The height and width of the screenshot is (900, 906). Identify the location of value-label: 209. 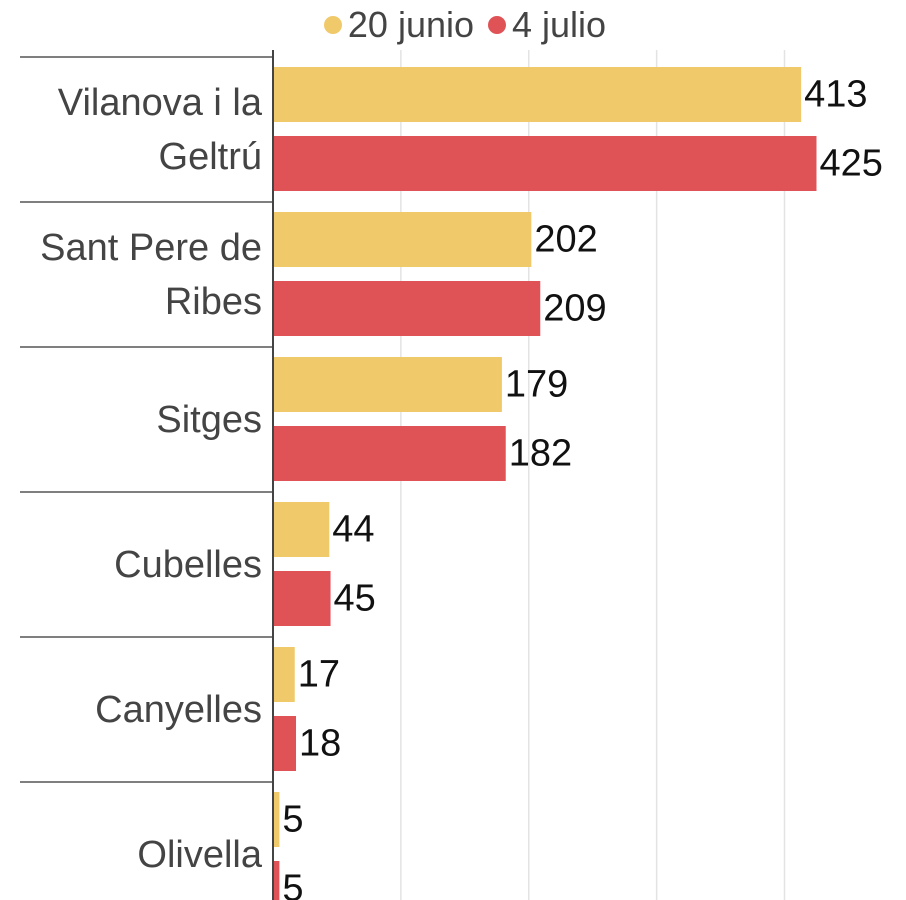
(574, 309).